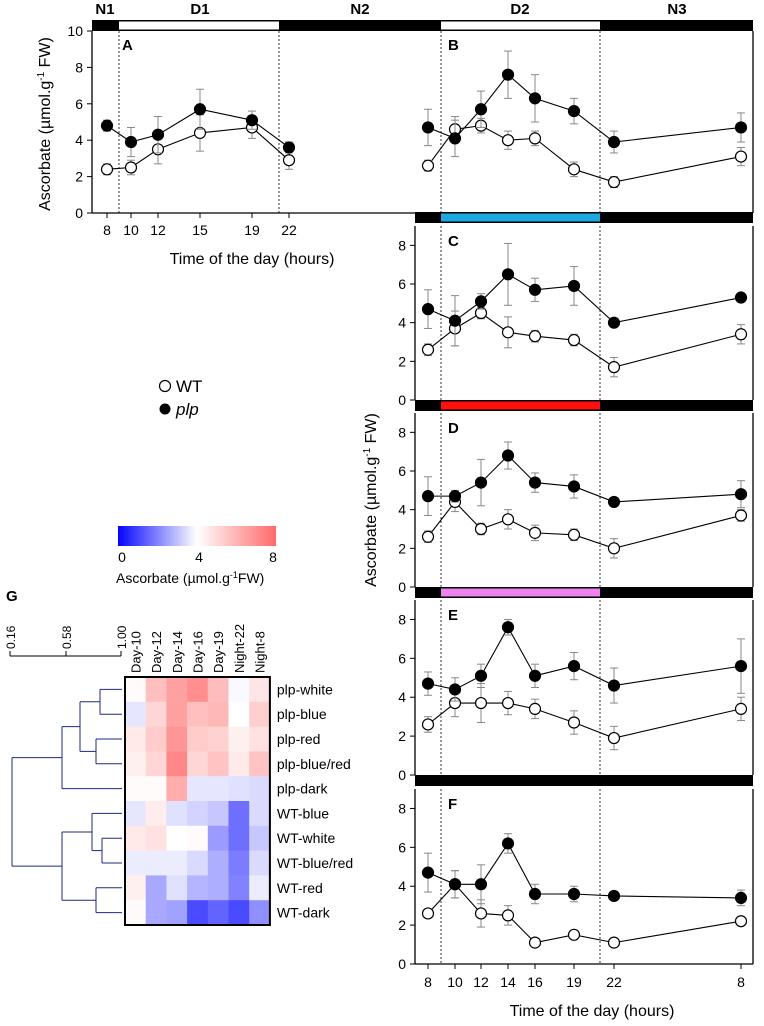 This screenshot has height=1026, width=764. I want to click on colorbar-tick: 4, so click(199, 557).